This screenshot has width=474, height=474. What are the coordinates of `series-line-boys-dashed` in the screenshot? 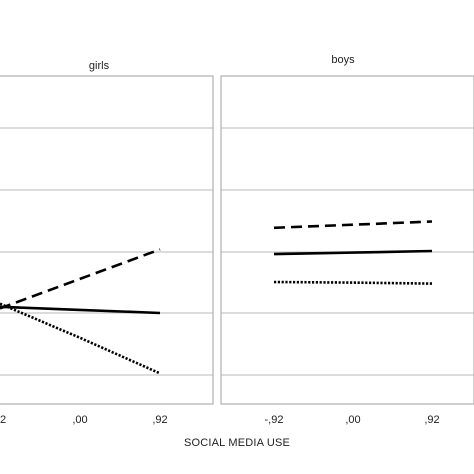 It's located at (353, 225).